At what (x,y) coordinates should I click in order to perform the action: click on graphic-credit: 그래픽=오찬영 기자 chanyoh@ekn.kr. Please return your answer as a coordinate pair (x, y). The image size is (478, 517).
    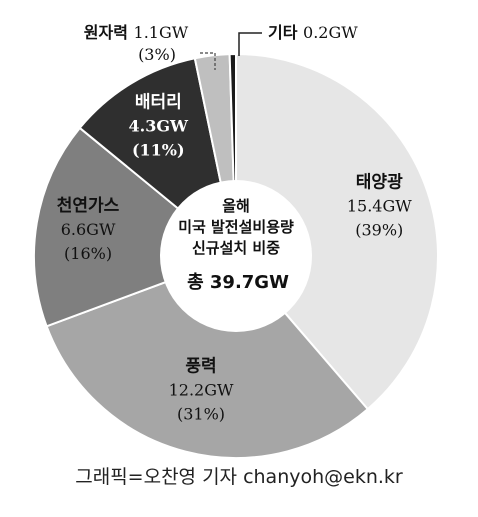
    Looking at the image, I should click on (239, 477).